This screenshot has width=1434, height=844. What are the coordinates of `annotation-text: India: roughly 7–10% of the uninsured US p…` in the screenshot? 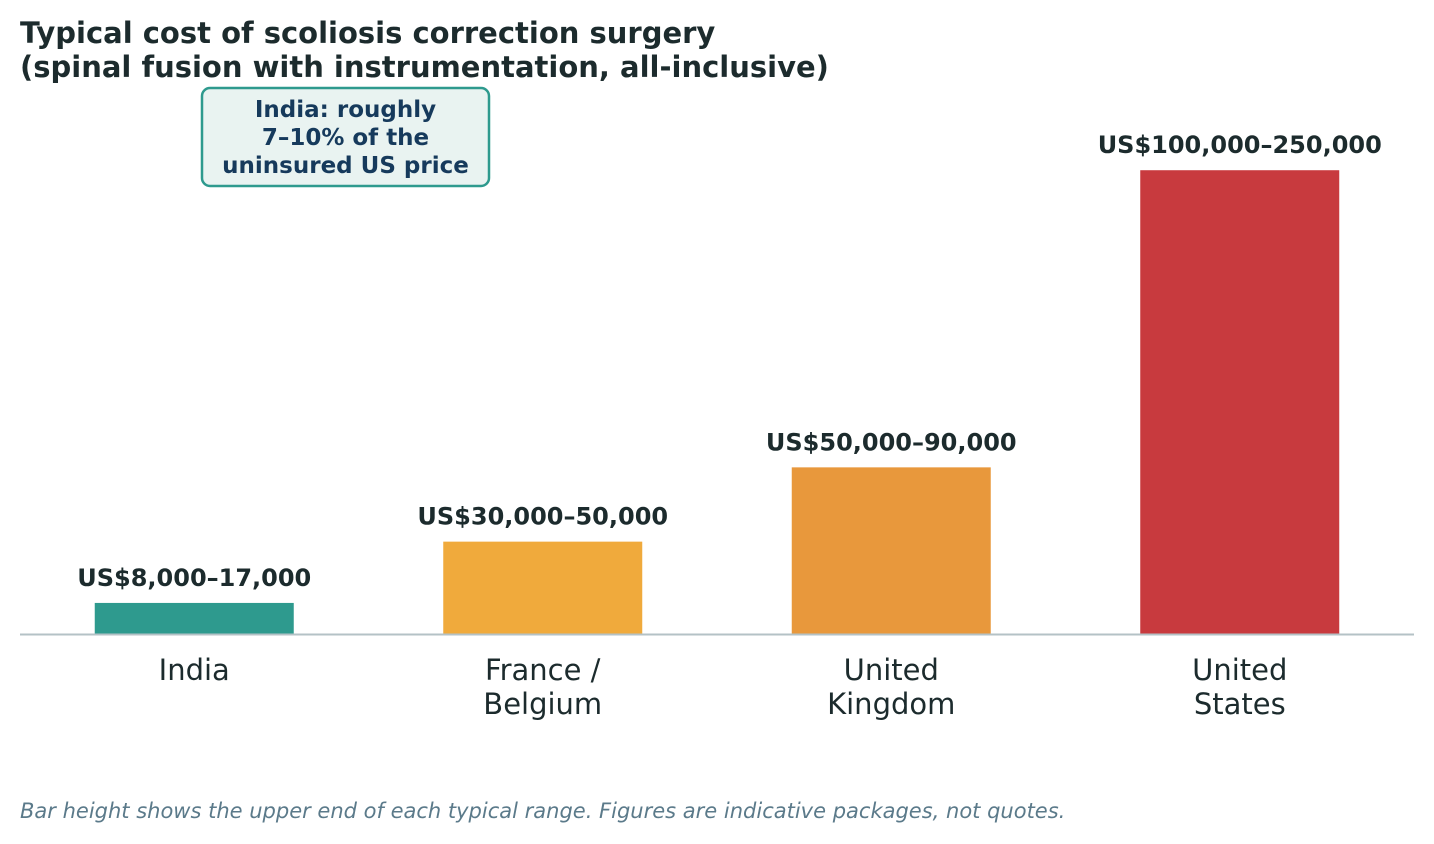 It's located at (345, 138).